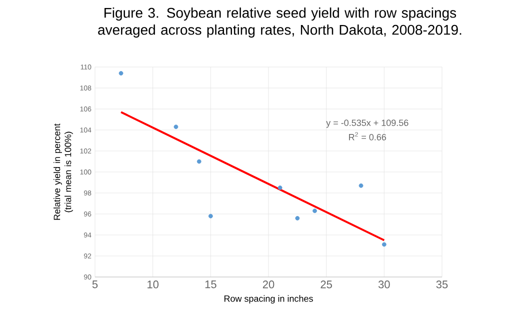  What do you see at coordinates (268, 284) in the screenshot?
I see `x-tick-label: 20` at bounding box center [268, 284].